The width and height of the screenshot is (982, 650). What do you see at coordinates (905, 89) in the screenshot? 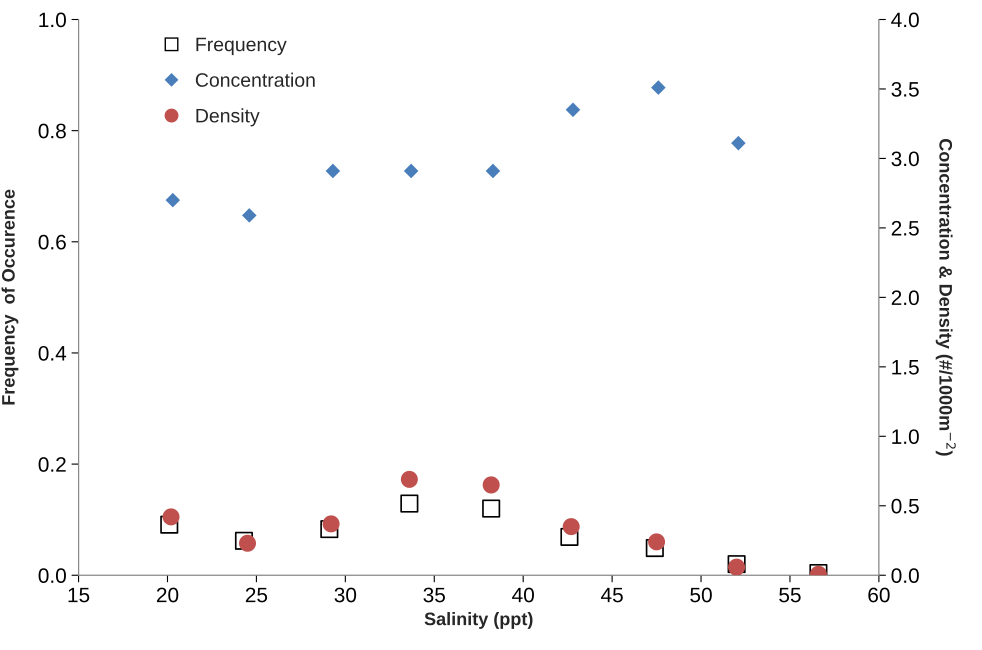
I see `y2-tick-label: 3.5` at bounding box center [905, 89].